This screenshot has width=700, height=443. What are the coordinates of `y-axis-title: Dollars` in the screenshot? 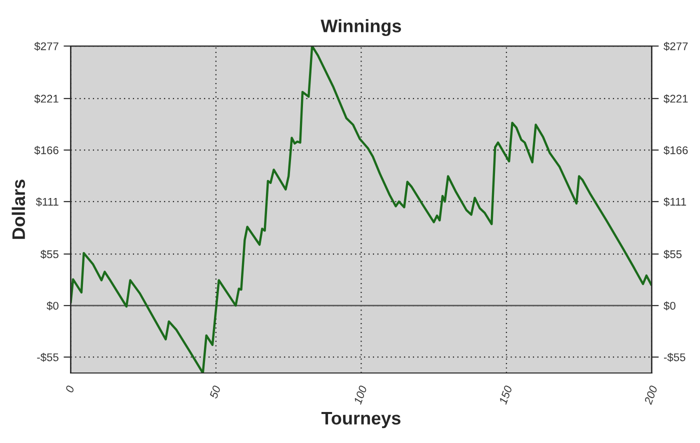 It's located at (19, 209).